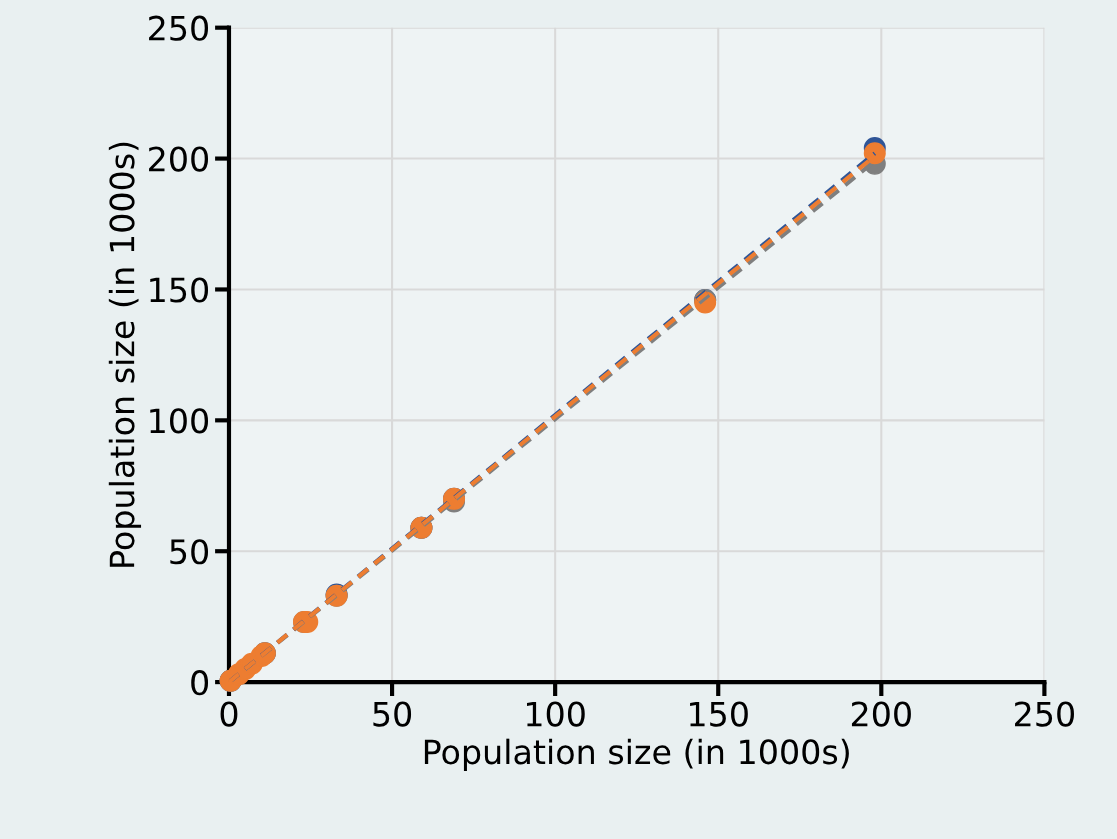  What do you see at coordinates (1044, 714) in the screenshot?
I see `x-tick-label: 250` at bounding box center [1044, 714].